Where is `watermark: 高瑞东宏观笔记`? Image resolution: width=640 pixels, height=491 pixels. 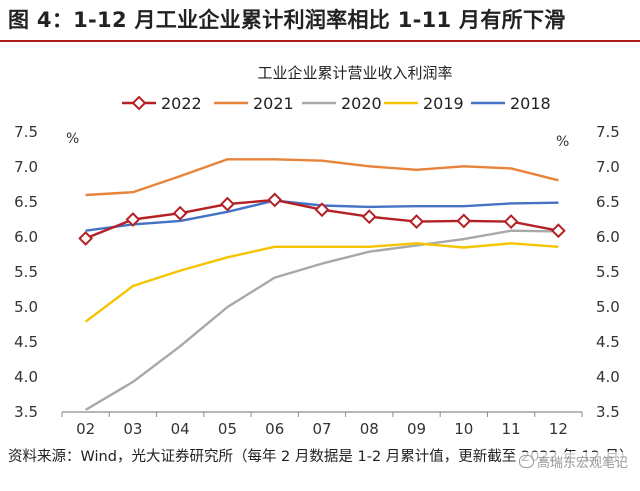
watermark: 高瑞东宏观笔记 is located at coordinates (573, 461).